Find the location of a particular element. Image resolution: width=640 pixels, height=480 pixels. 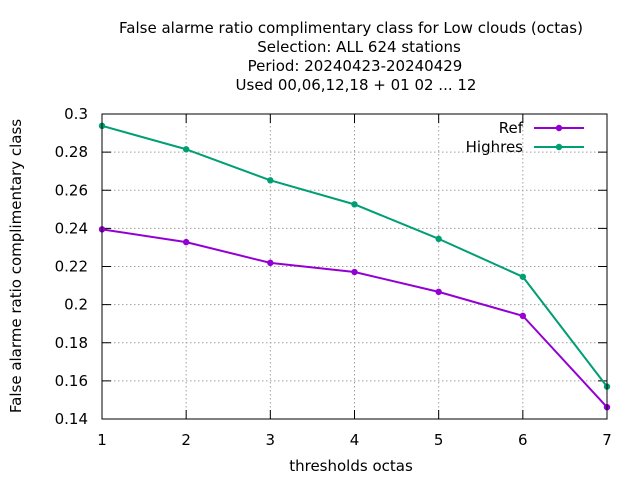

title-line-3: Period: 20240423-20240429 is located at coordinates (355, 66).